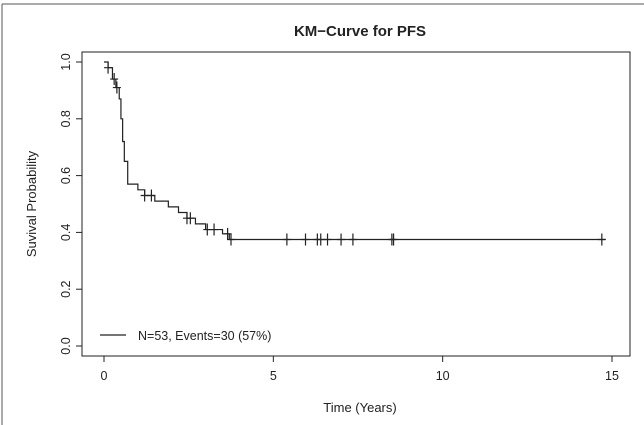  I want to click on y-tick-label: 0.0, so click(66, 345).